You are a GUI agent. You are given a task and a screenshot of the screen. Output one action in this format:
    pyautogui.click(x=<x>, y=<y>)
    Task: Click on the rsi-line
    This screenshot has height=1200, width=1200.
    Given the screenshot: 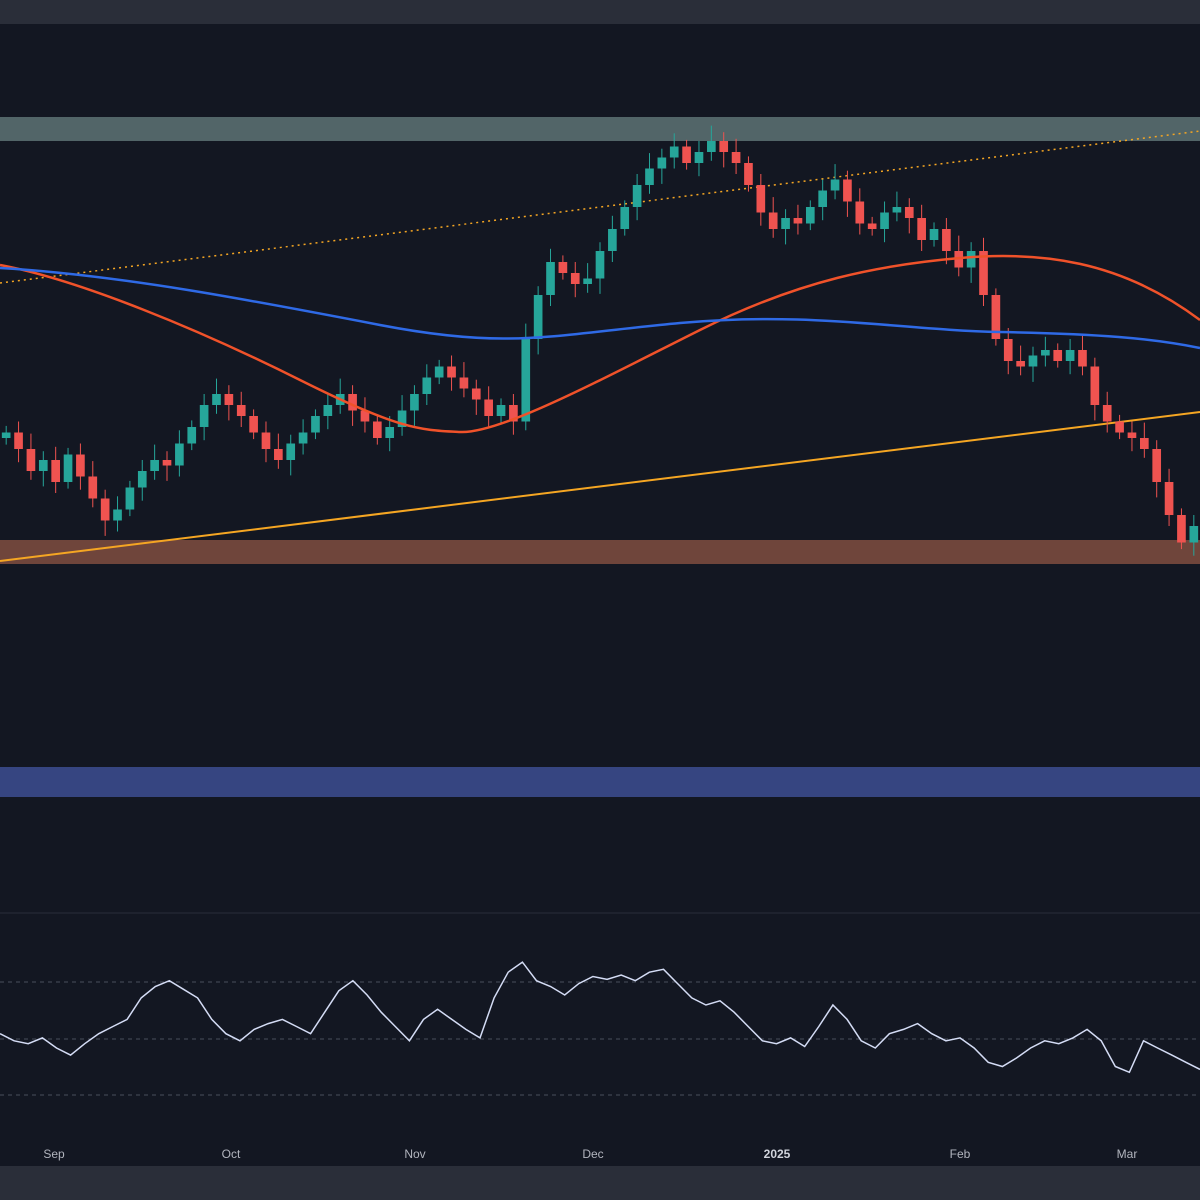 What is the action you would take?
    pyautogui.click(x=600, y=1017)
    